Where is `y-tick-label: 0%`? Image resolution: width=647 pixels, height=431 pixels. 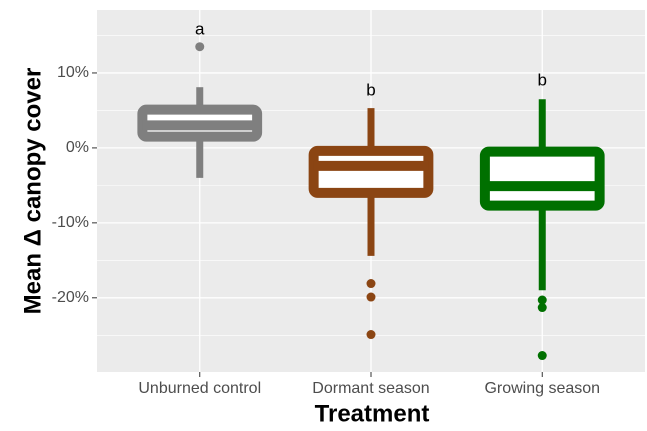
y-tick-label: 0% is located at coordinates (77, 147).